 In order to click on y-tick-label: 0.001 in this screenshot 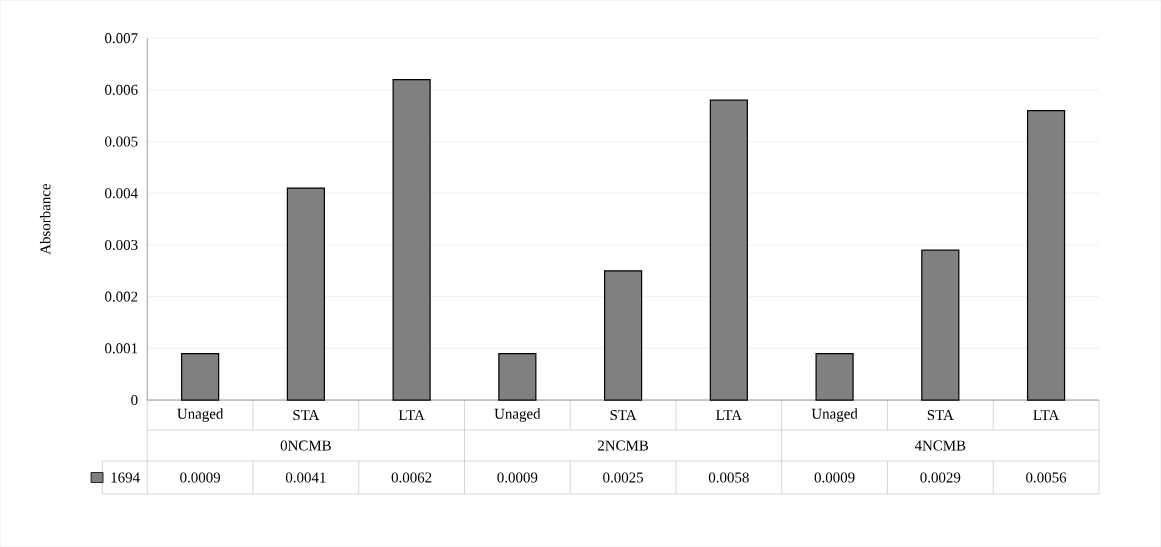, I will do `click(121, 348)`.